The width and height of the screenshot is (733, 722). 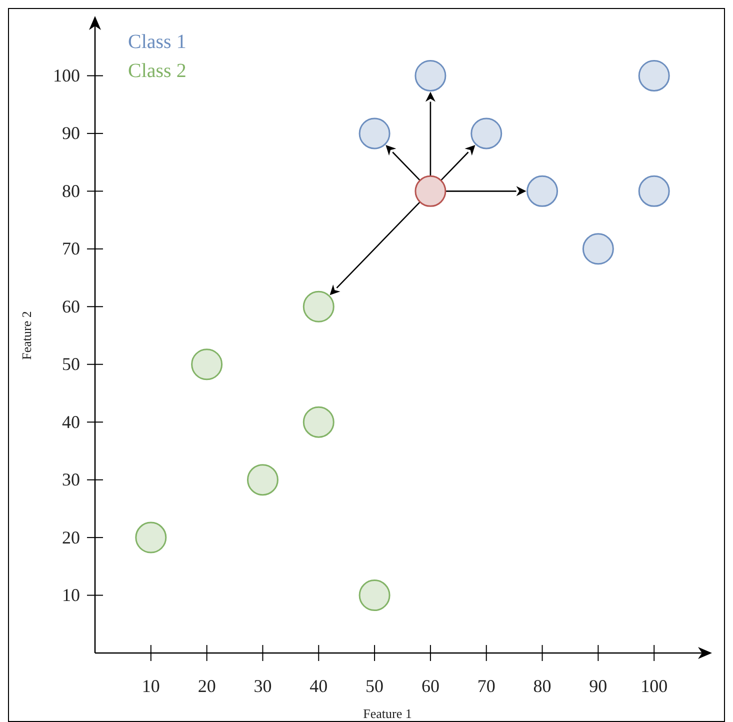 What do you see at coordinates (207, 686) in the screenshot?
I see `x-tick-label: 20` at bounding box center [207, 686].